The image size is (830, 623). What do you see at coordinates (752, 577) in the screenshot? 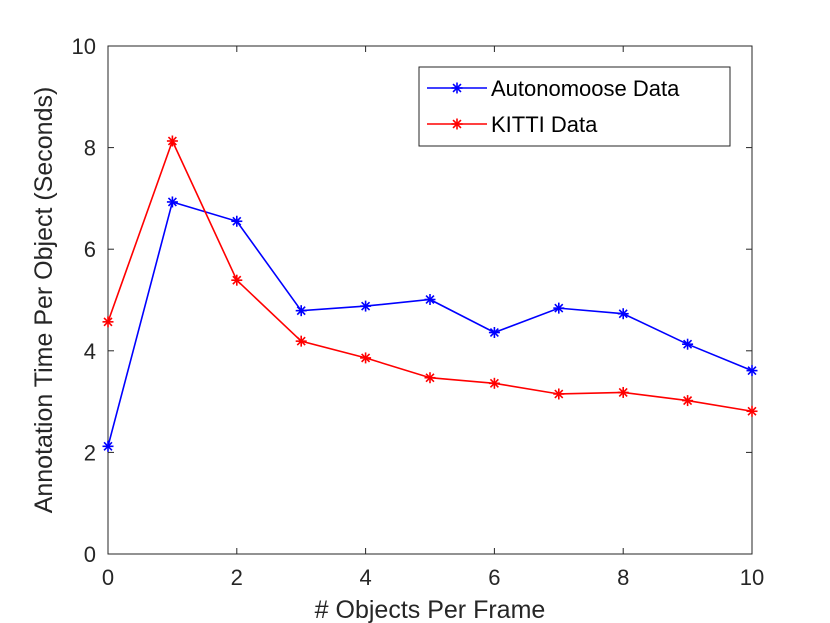
I see `x-tick-label: 10` at bounding box center [752, 577].